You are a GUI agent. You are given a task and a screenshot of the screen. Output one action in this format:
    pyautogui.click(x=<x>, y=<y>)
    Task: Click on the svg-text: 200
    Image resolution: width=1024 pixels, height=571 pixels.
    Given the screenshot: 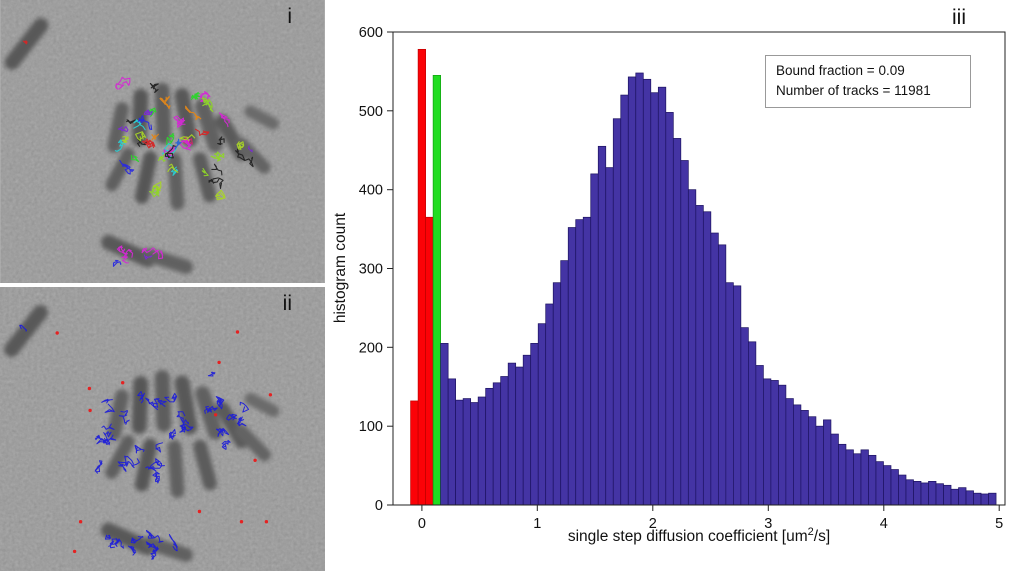 What is the action you would take?
    pyautogui.click(x=371, y=348)
    